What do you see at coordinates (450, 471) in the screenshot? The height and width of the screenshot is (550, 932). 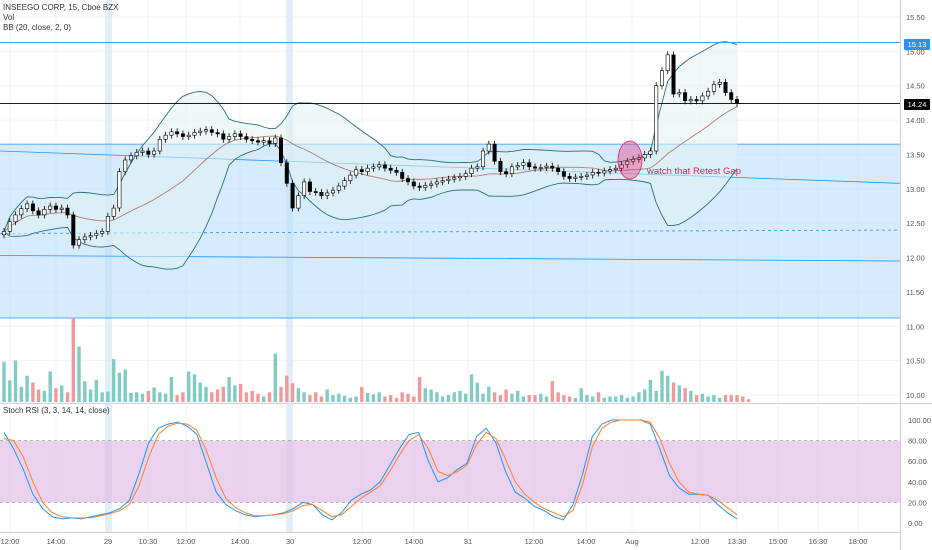 I see `stoch-zone` at bounding box center [450, 471].